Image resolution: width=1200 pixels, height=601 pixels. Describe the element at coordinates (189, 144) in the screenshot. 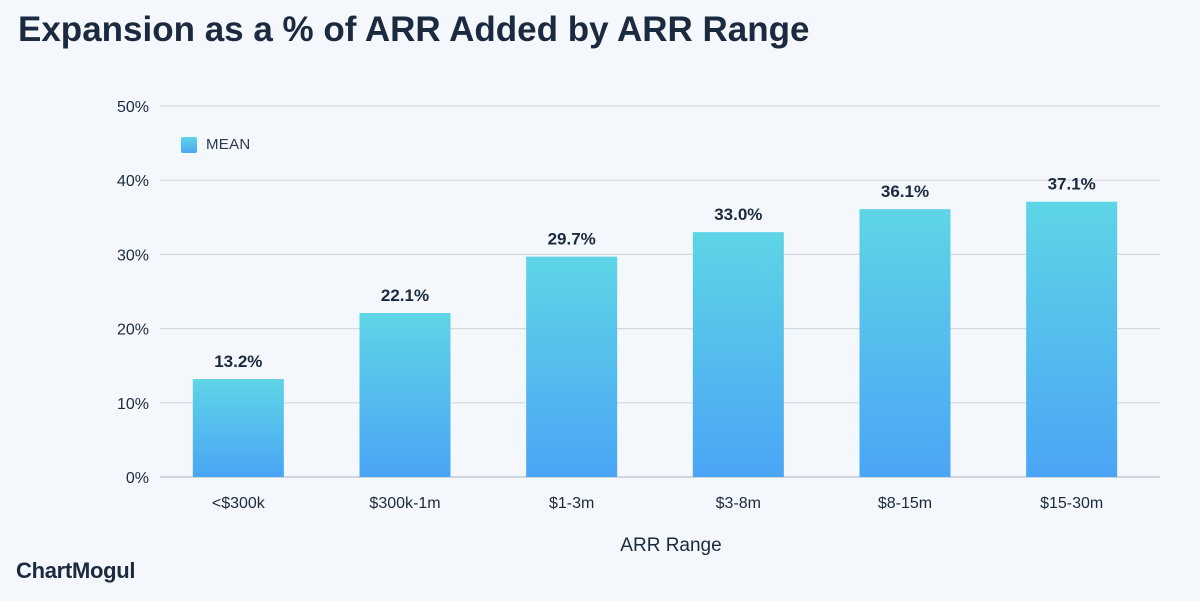

I see `legend-swatch-mean` at that location.